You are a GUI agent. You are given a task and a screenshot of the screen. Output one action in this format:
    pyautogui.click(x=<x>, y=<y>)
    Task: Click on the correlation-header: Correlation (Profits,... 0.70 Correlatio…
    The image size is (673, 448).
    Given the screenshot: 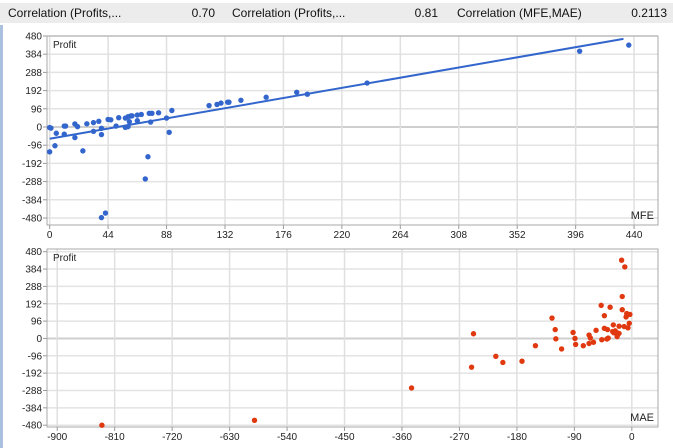 What is the action you would take?
    pyautogui.click(x=336, y=13)
    